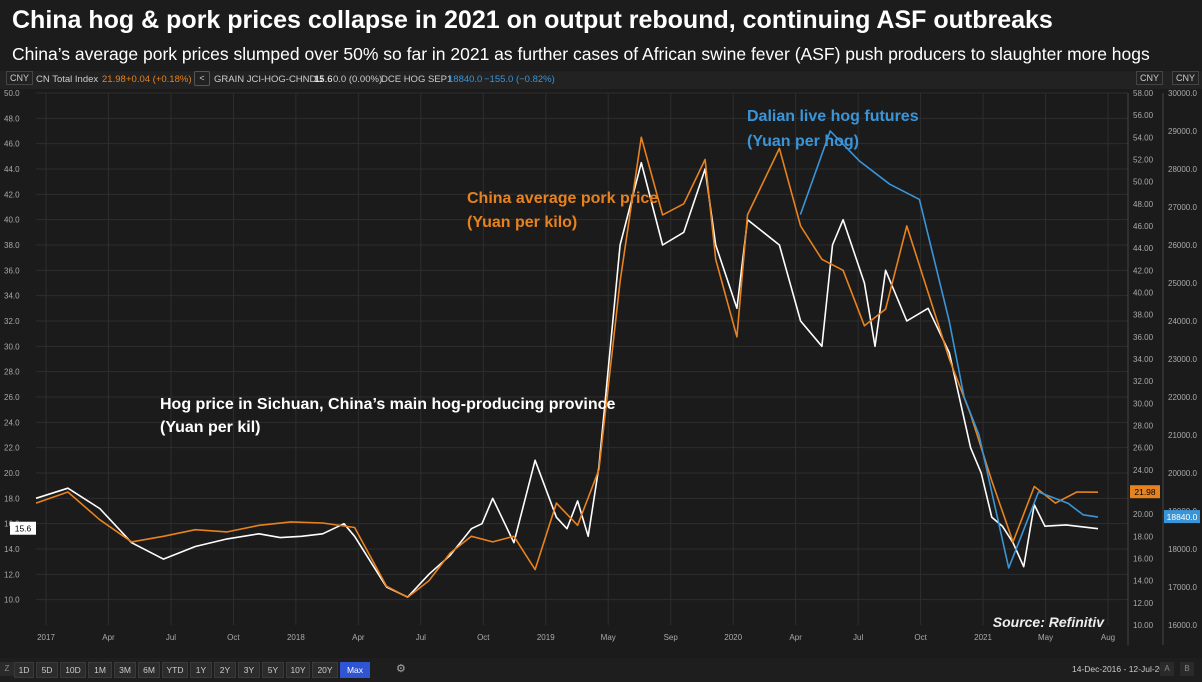 The height and width of the screenshot is (682, 1202). Describe the element at coordinates (1143, 293) in the screenshot. I see `y-mid-tick-label: 40.00` at that location.